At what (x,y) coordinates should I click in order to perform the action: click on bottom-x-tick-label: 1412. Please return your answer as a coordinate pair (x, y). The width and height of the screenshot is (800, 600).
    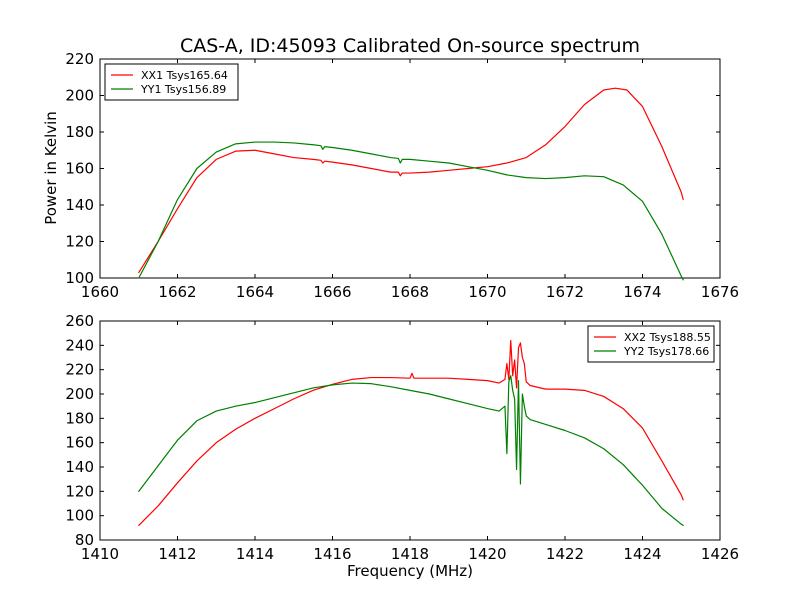
    Looking at the image, I should click on (177, 554).